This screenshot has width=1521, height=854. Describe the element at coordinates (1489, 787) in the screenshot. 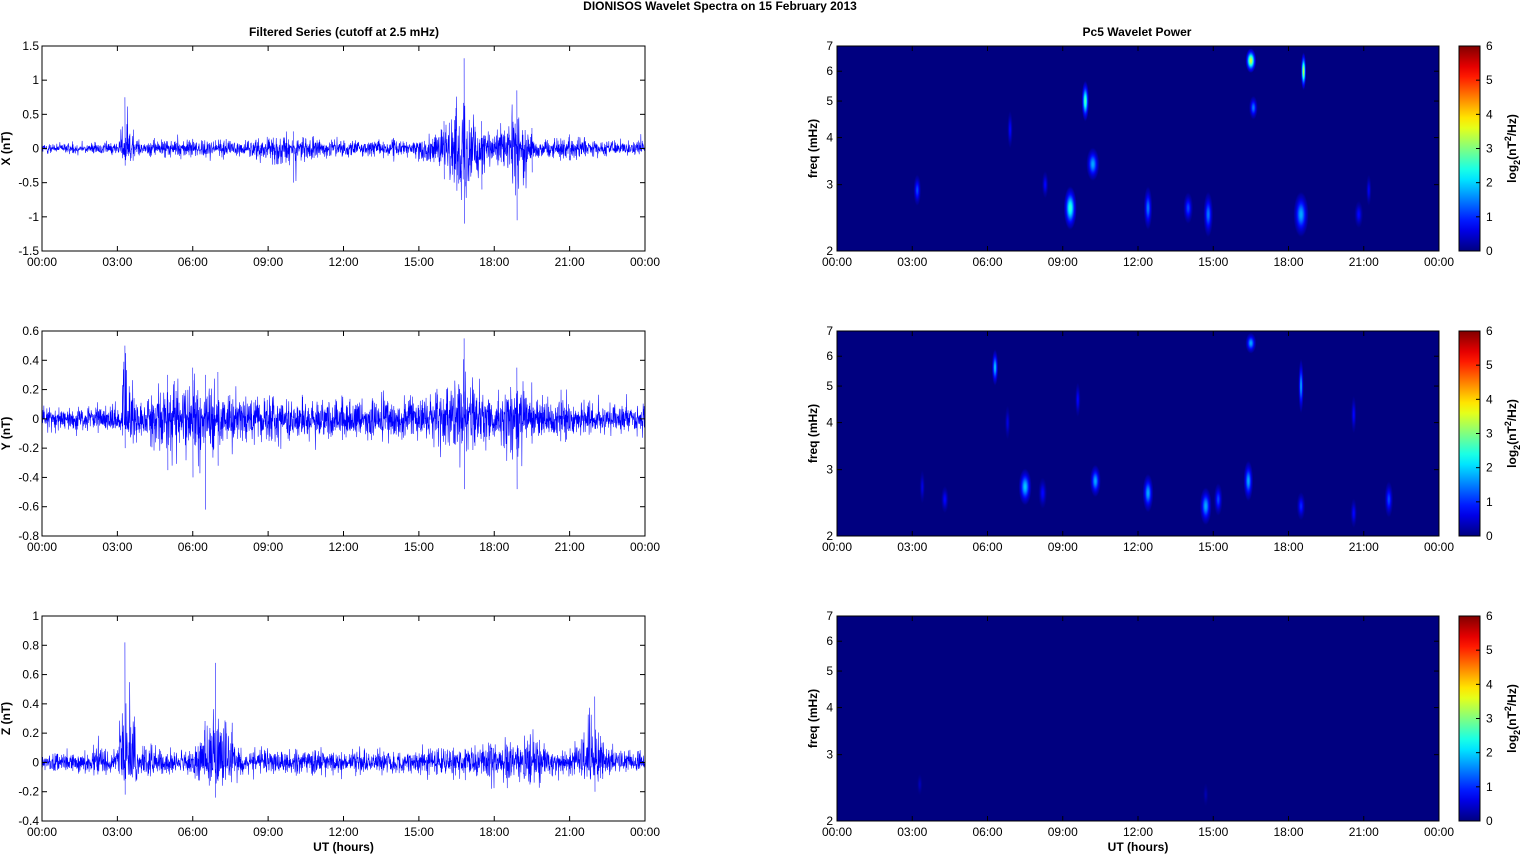

I see `wavelet-z-colorbar-tick-label: 1` at that location.